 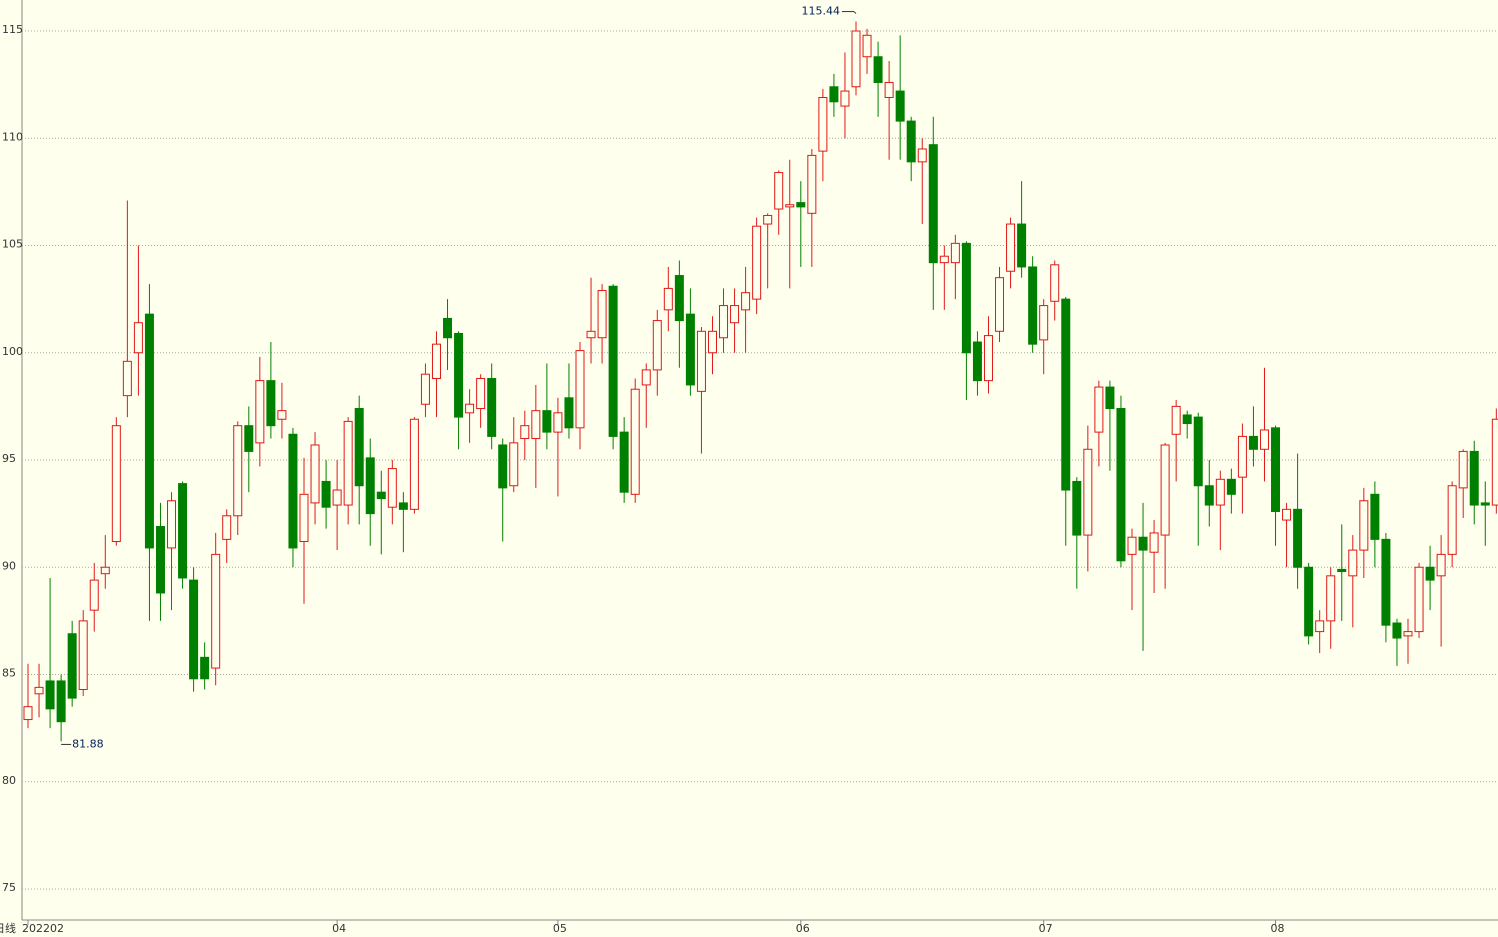 I want to click on annotation-arrow, so click(x=855, y=12).